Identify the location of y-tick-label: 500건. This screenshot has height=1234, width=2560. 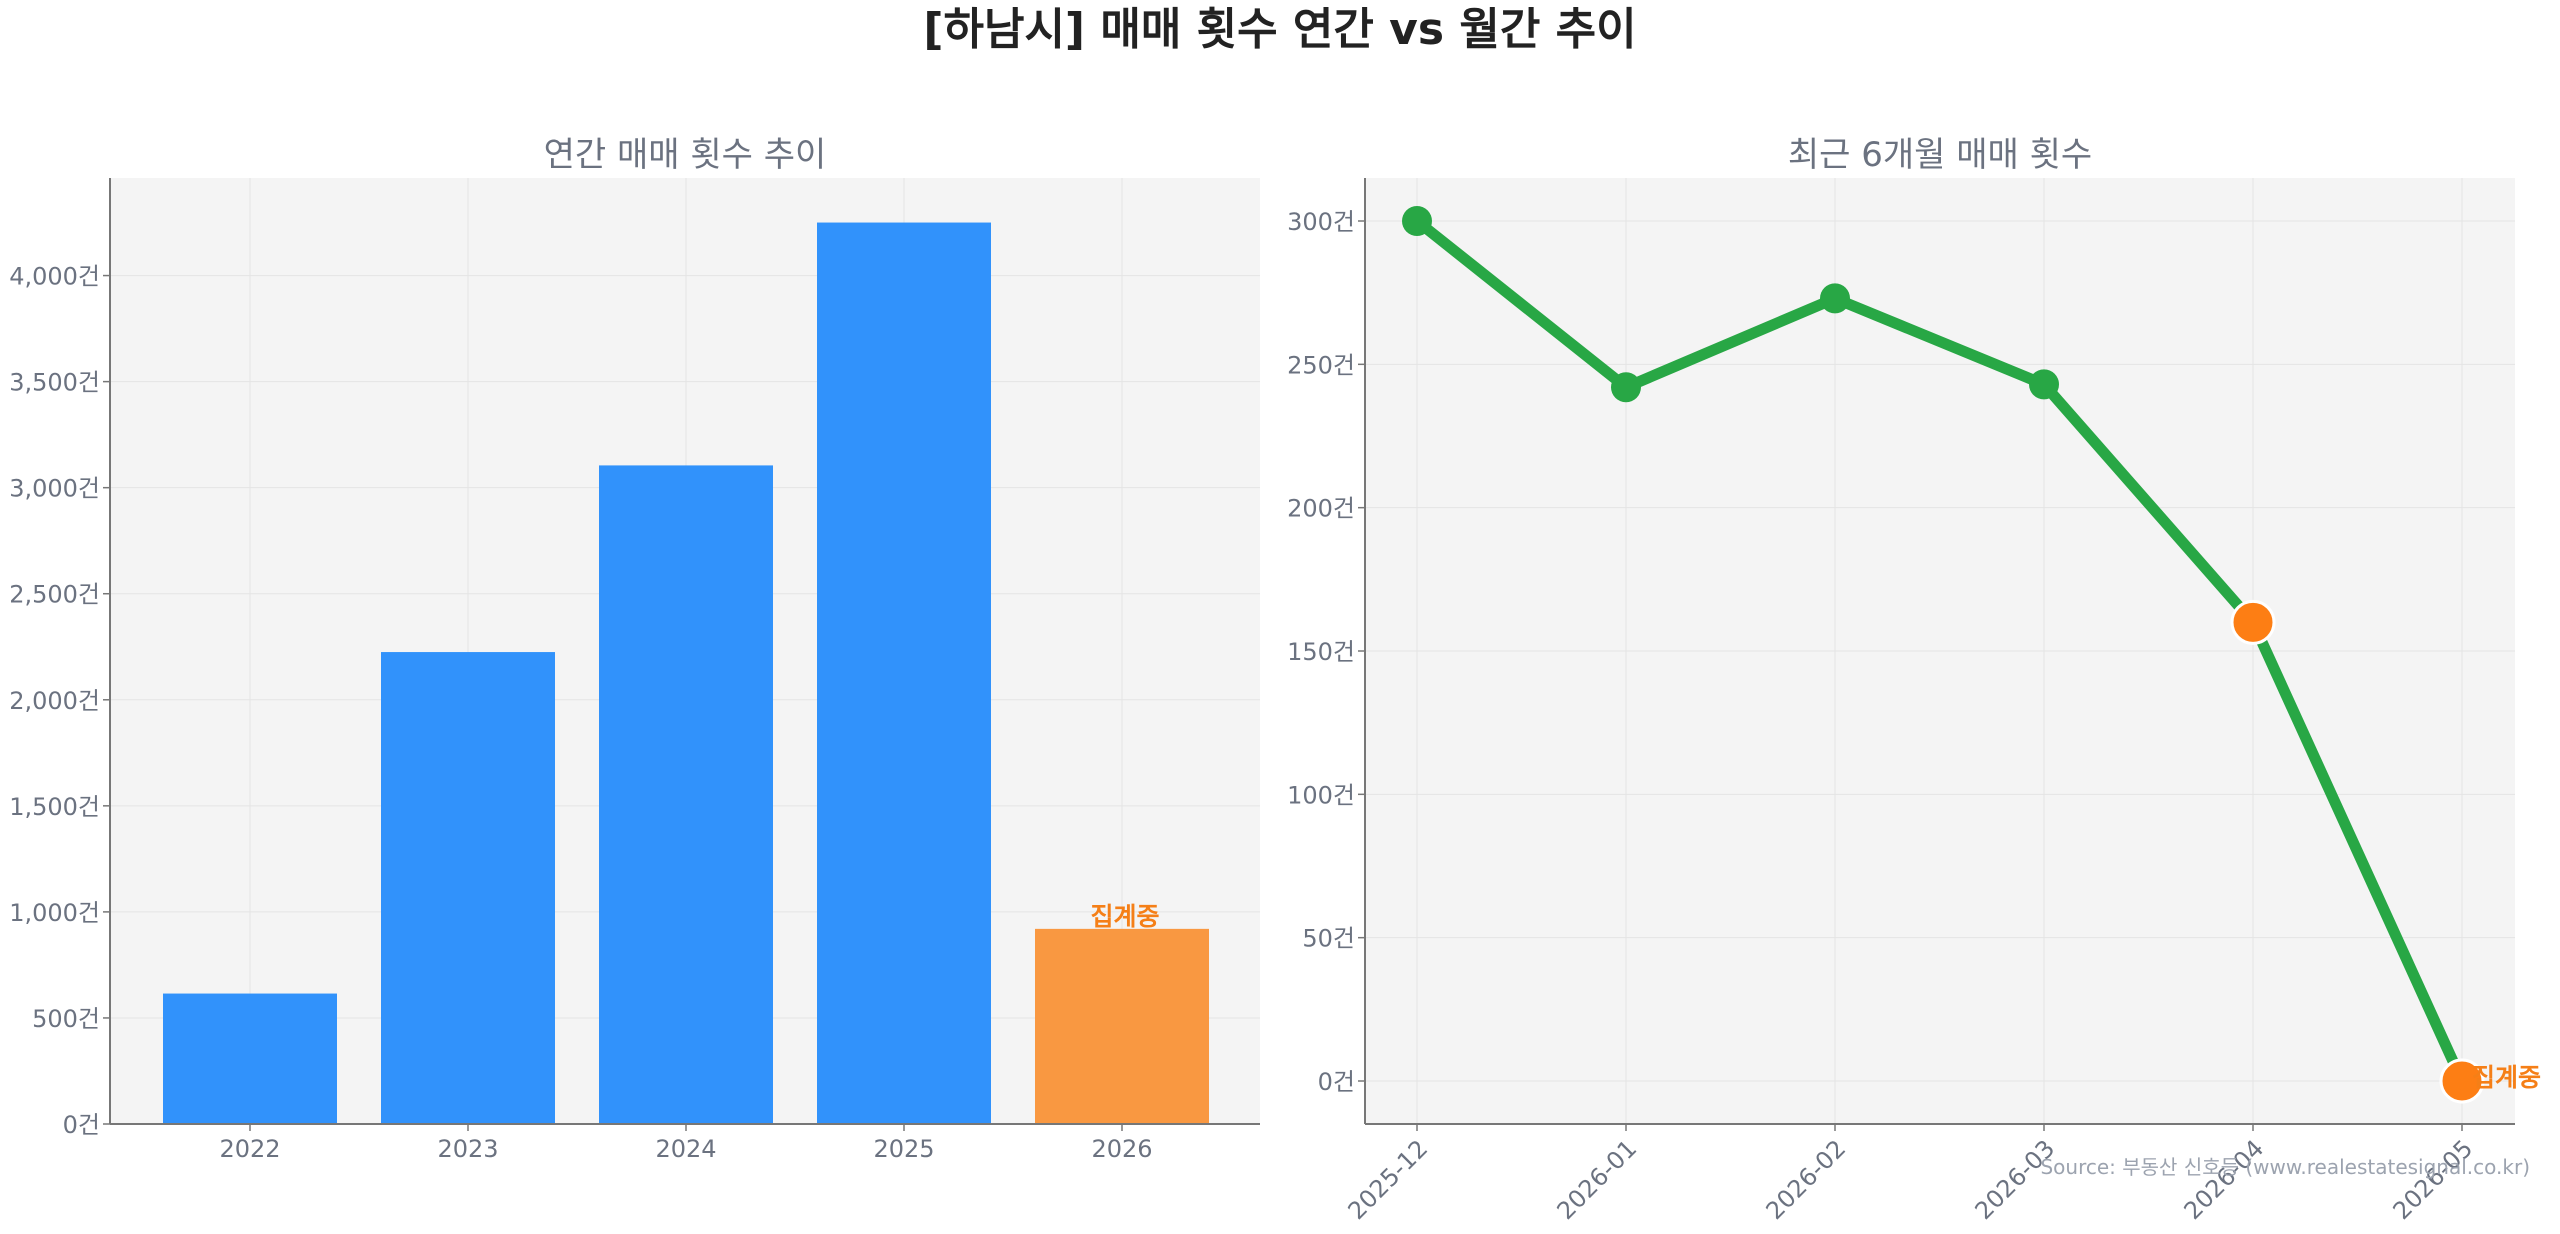
(66, 1019).